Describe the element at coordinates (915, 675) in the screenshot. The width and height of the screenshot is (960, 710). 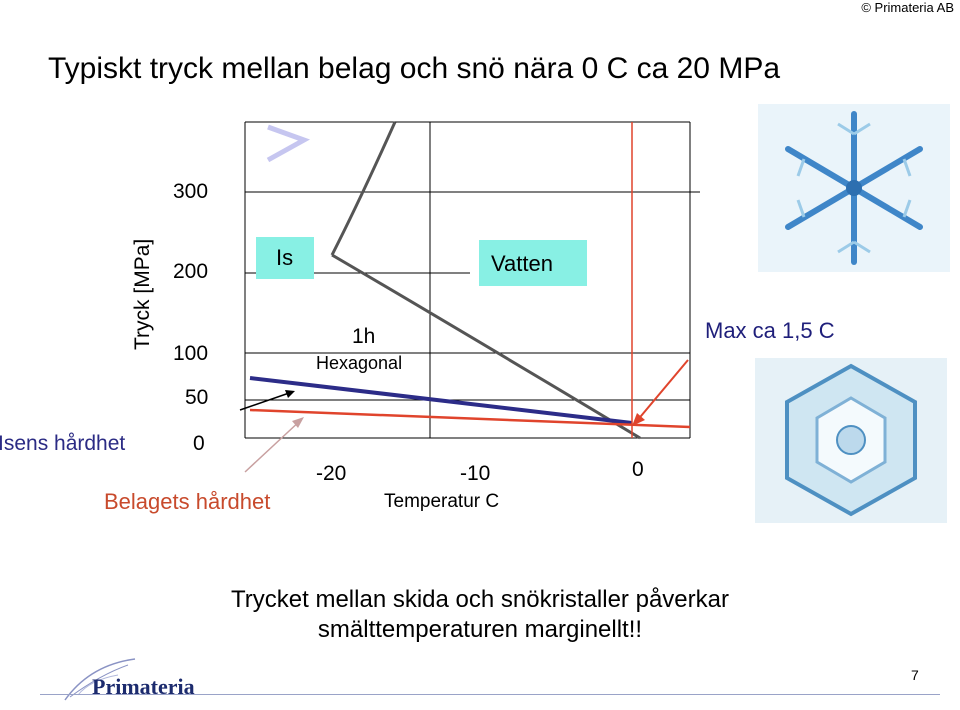
I see `page-number: 7` at that location.